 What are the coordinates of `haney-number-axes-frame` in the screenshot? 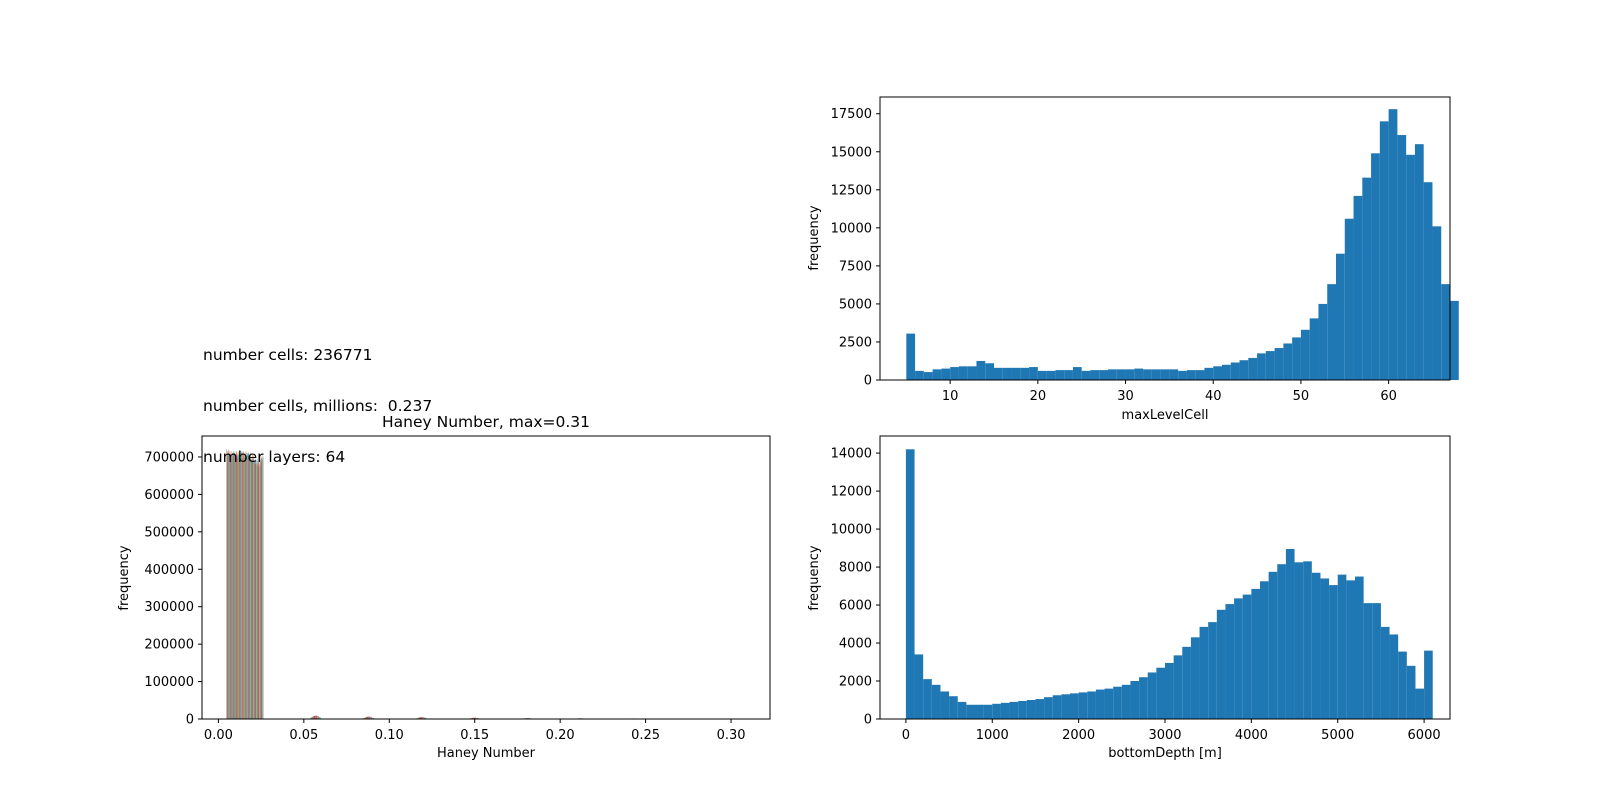 It's located at (486, 577).